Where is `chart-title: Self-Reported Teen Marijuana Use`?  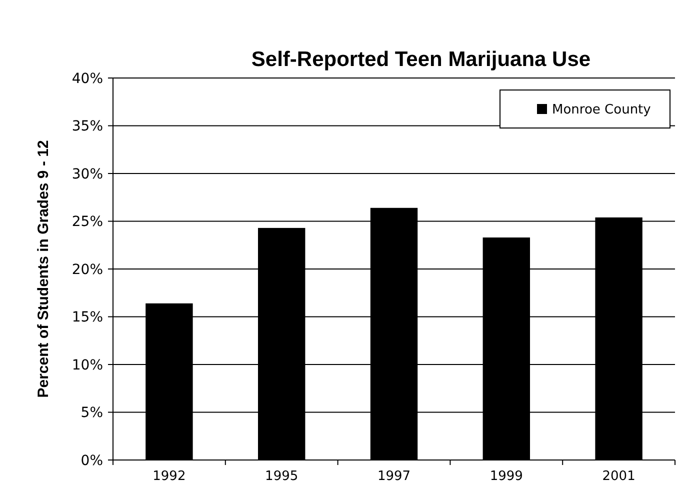 chart-title: Self-Reported Teen Marijuana Use is located at coordinates (421, 59).